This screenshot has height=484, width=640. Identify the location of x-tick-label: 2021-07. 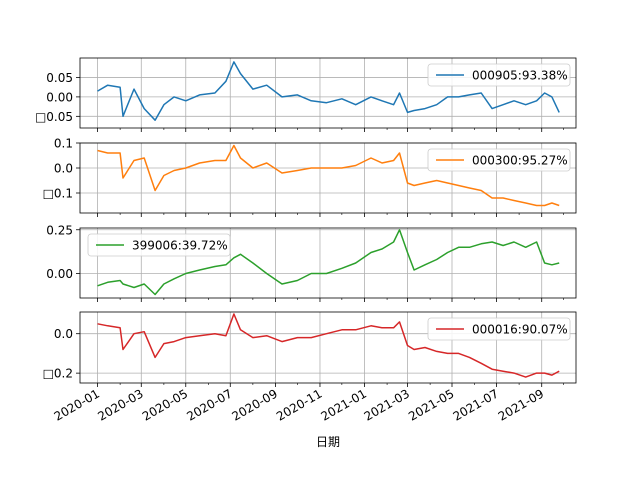
(476, 404).